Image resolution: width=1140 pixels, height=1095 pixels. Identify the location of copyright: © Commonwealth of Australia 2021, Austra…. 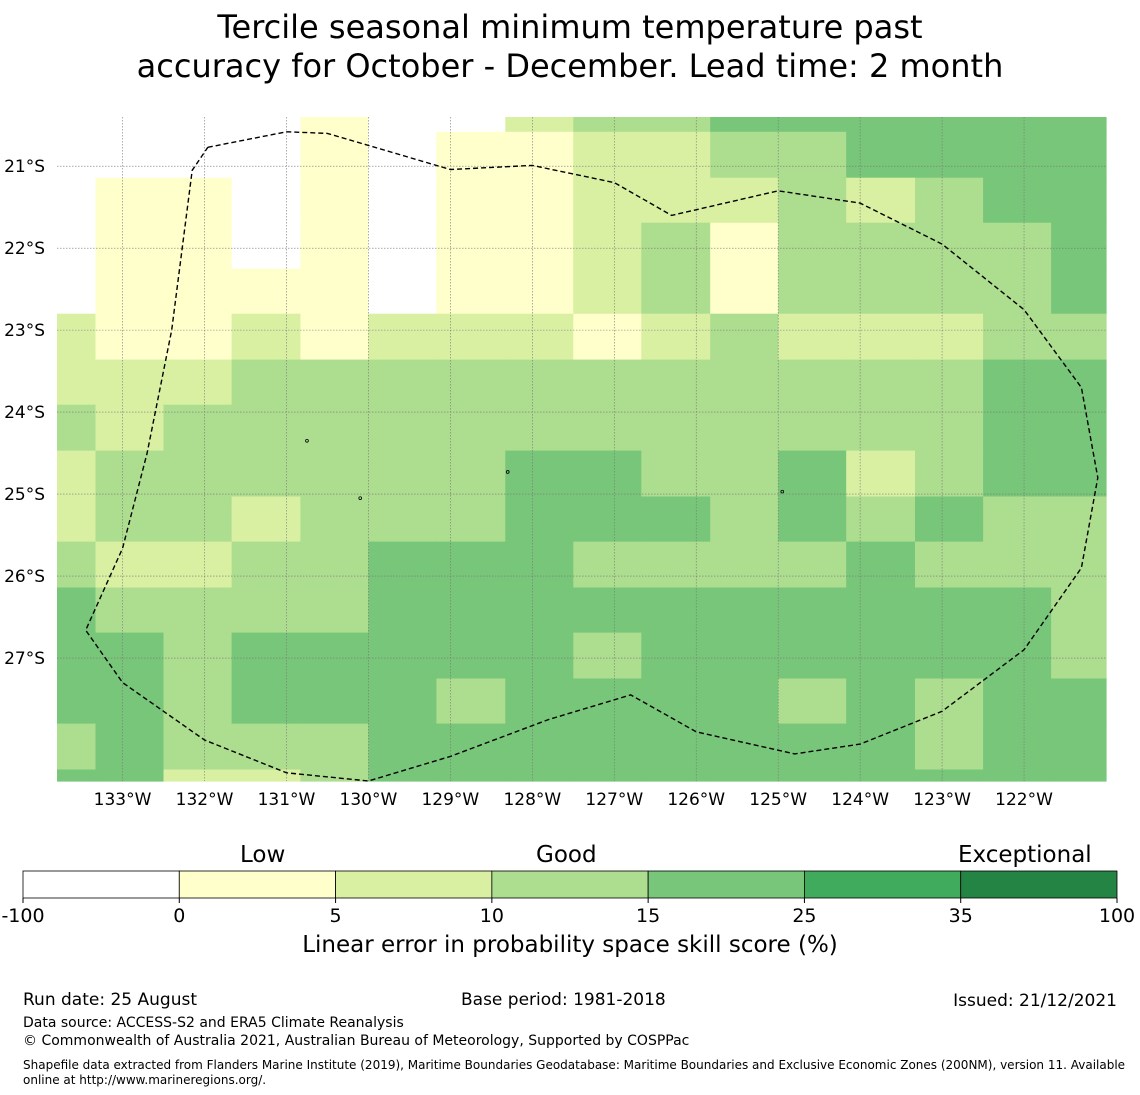
(356, 1041).